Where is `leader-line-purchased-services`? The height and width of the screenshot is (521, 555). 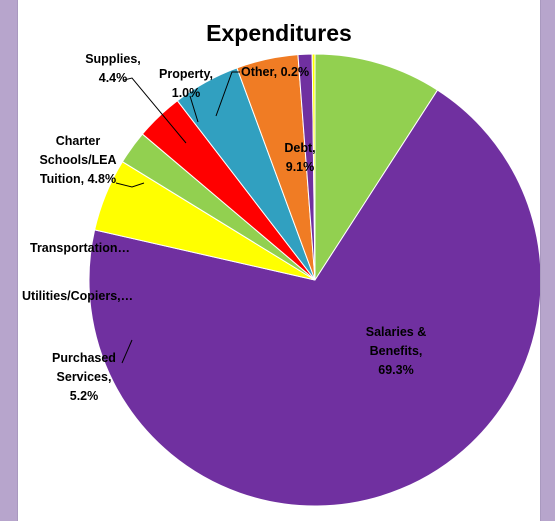 leader-line-purchased-services is located at coordinates (127, 351).